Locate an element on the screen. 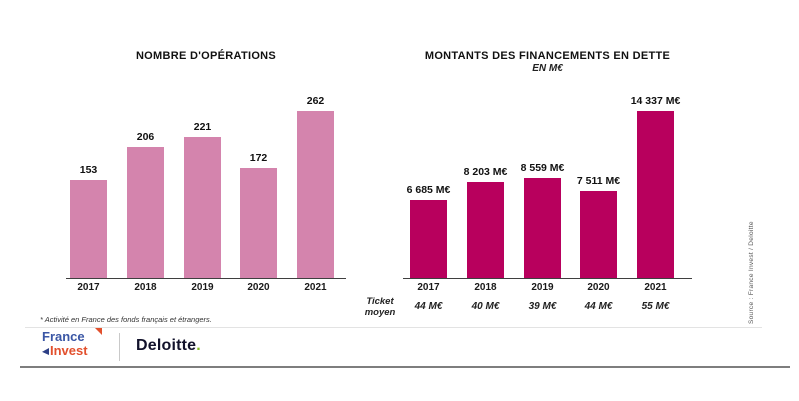 The width and height of the screenshot is (799, 401). invest-text: Invest is located at coordinates (69, 350).